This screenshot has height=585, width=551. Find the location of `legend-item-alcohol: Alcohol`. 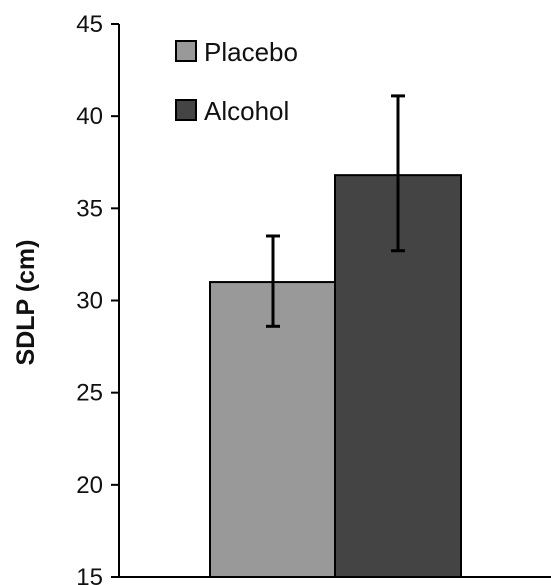

legend-item-alcohol: Alcohol is located at coordinates (232, 111).